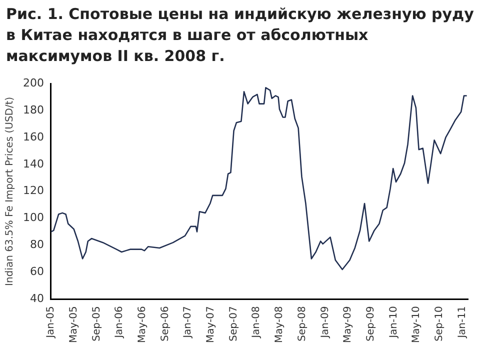 This screenshot has width=482, height=349. I want to click on x-tick-label: Jan-05, so click(51, 322).